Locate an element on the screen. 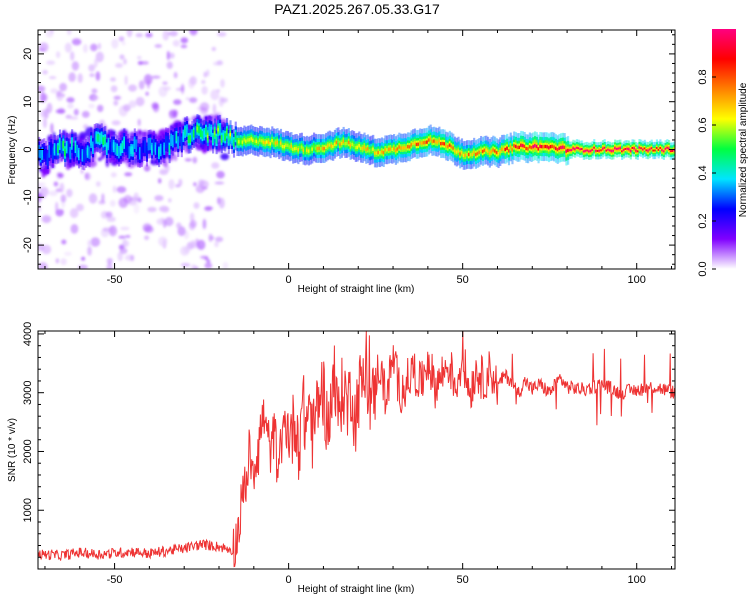 This screenshot has height=600, width=750. colorbar-ticks: 0.0 0.2 0.4 0.6 0.8 is located at coordinates (706, 173).